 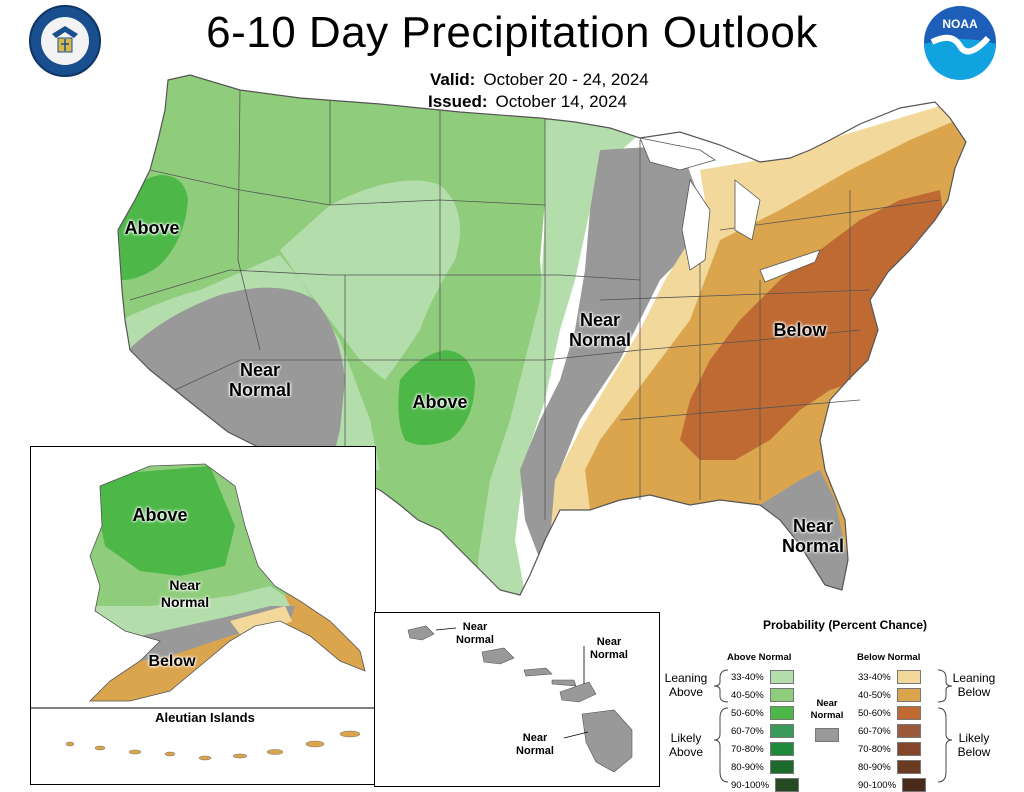 I want to click on valid-value: October 20 - 24, 2024, so click(x=566, y=79).